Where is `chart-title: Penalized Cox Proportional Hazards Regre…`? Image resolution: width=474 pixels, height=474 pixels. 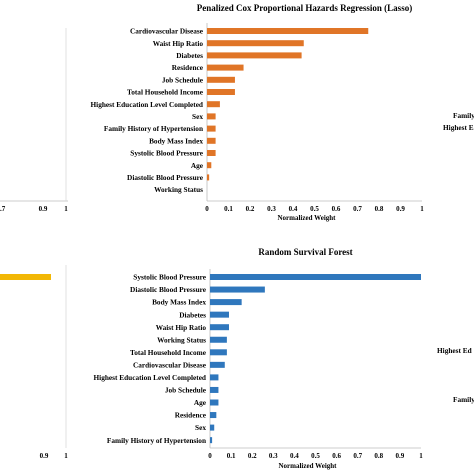 chart-title: Penalized Cox Proportional Hazards Regre… is located at coordinates (304, 8).